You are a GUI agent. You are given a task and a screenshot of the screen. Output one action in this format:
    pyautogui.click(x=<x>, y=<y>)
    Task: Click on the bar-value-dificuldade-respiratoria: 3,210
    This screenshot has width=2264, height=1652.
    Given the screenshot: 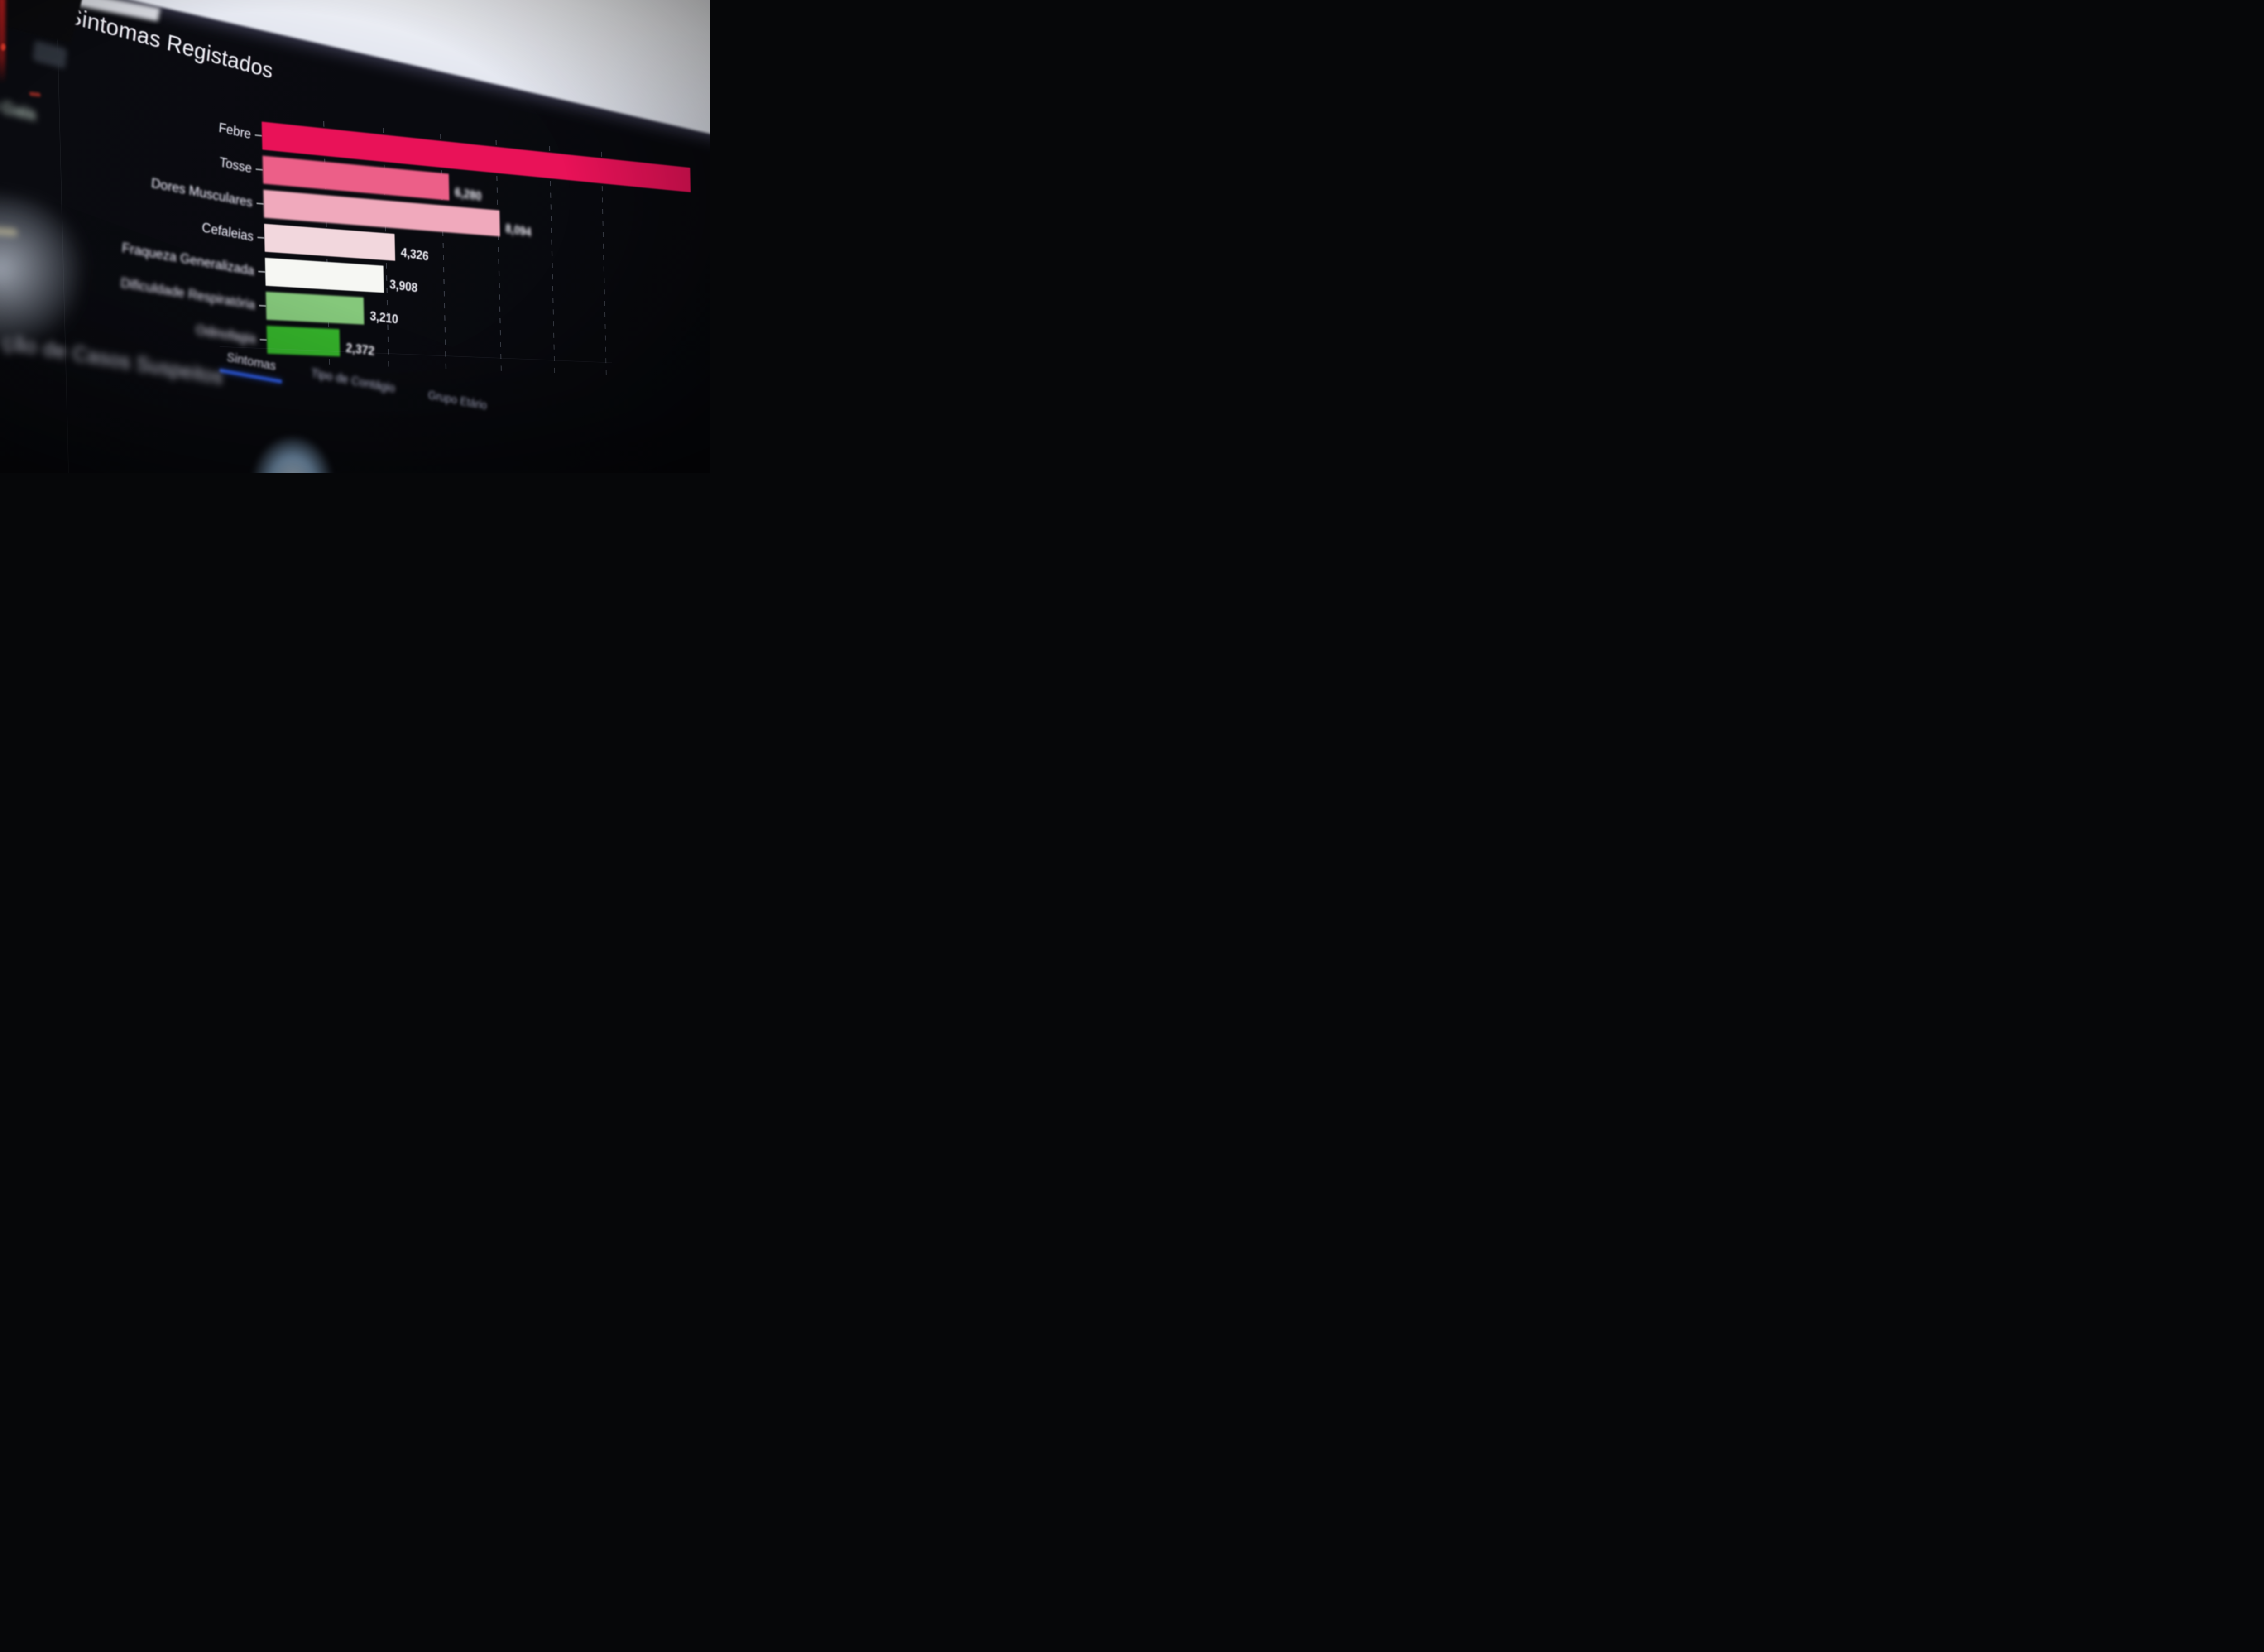 What is the action you would take?
    pyautogui.click(x=383, y=317)
    